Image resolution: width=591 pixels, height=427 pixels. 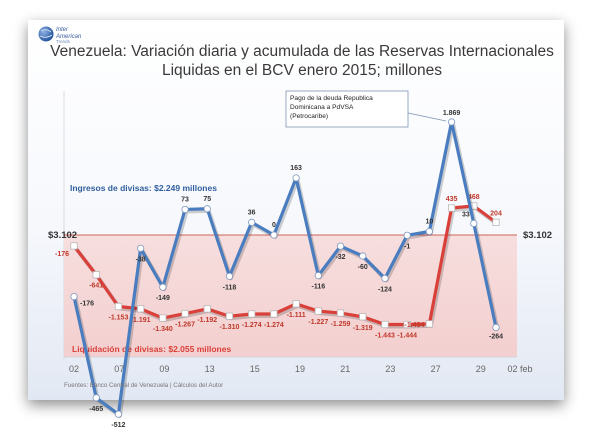 What do you see at coordinates (407, 336) in the screenshot?
I see `data-label: -1.444` at bounding box center [407, 336].